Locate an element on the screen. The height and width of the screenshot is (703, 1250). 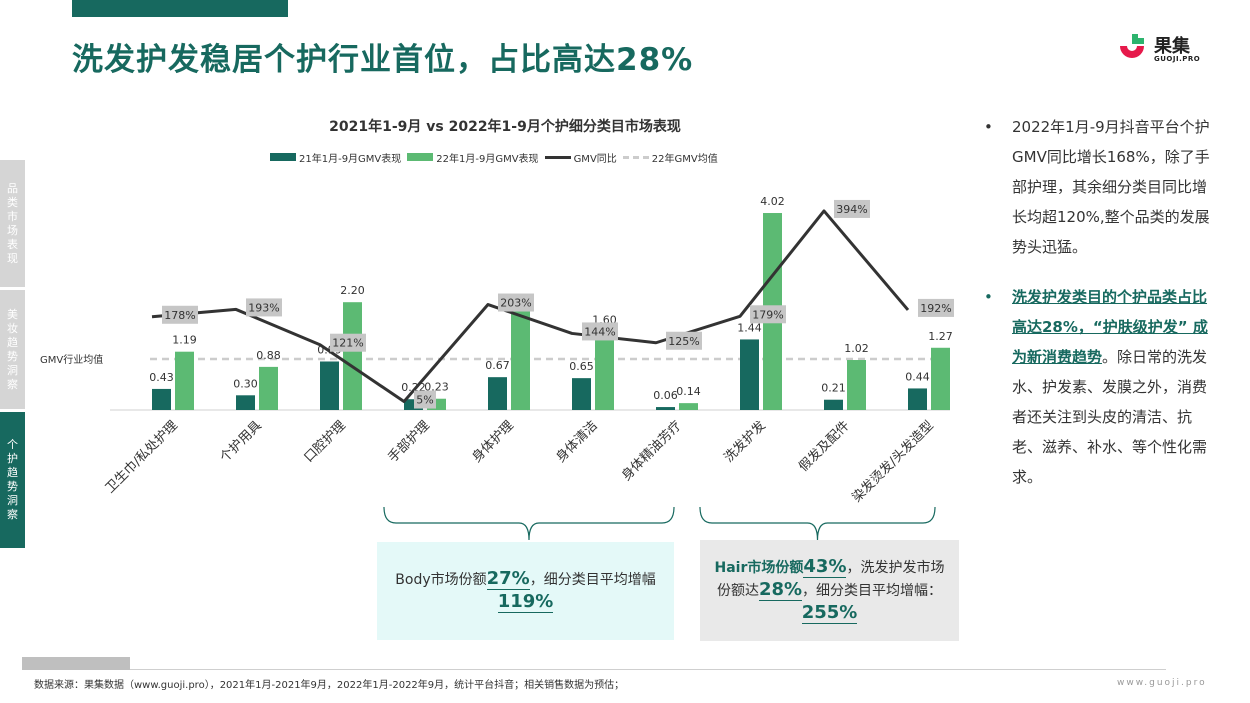
category-tick-label: 手部护理 is located at coordinates (408, 441).